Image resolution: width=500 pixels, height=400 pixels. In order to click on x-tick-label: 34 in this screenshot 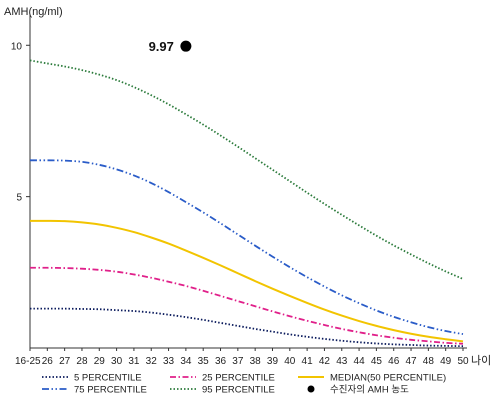, I will do `click(186, 361)`.